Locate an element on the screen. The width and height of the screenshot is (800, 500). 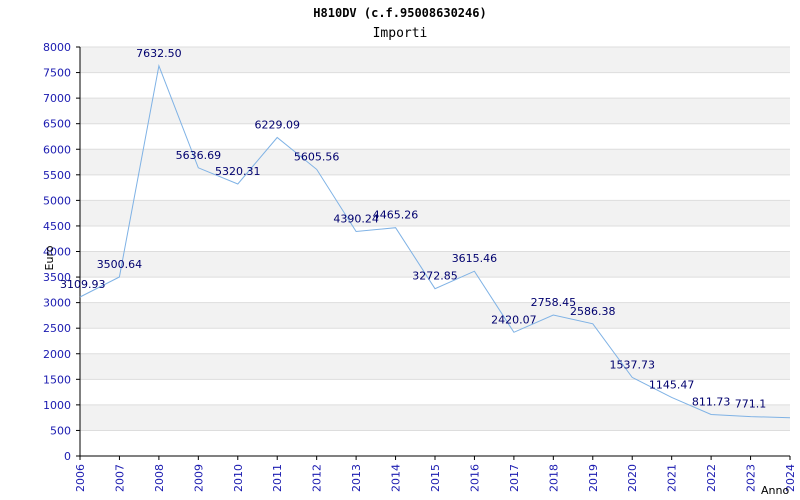
x-tick-label: 2019 is located at coordinates (593, 478).